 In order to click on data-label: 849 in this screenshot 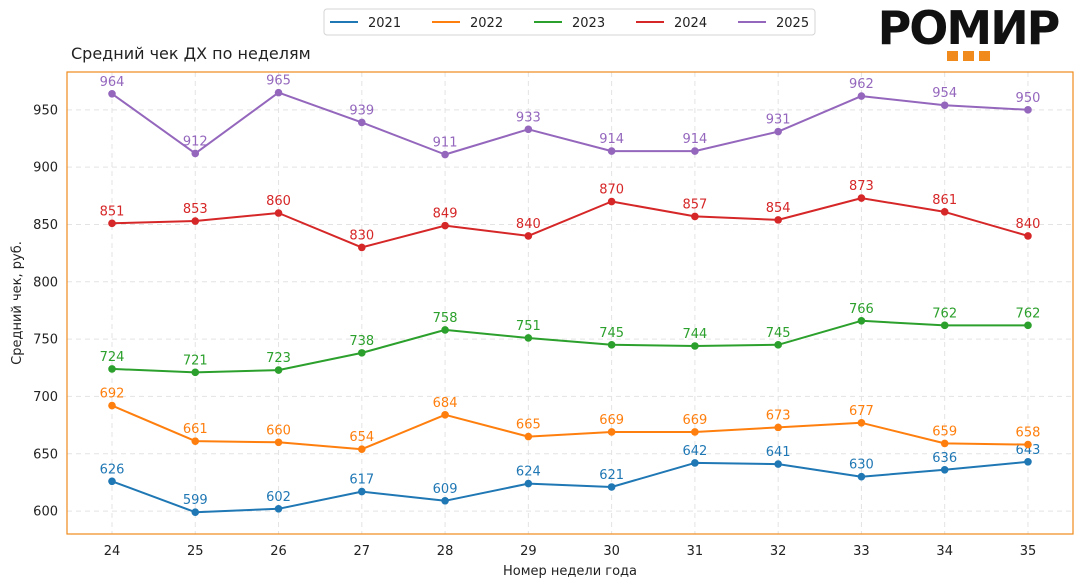, I will do `click(445, 214)`.